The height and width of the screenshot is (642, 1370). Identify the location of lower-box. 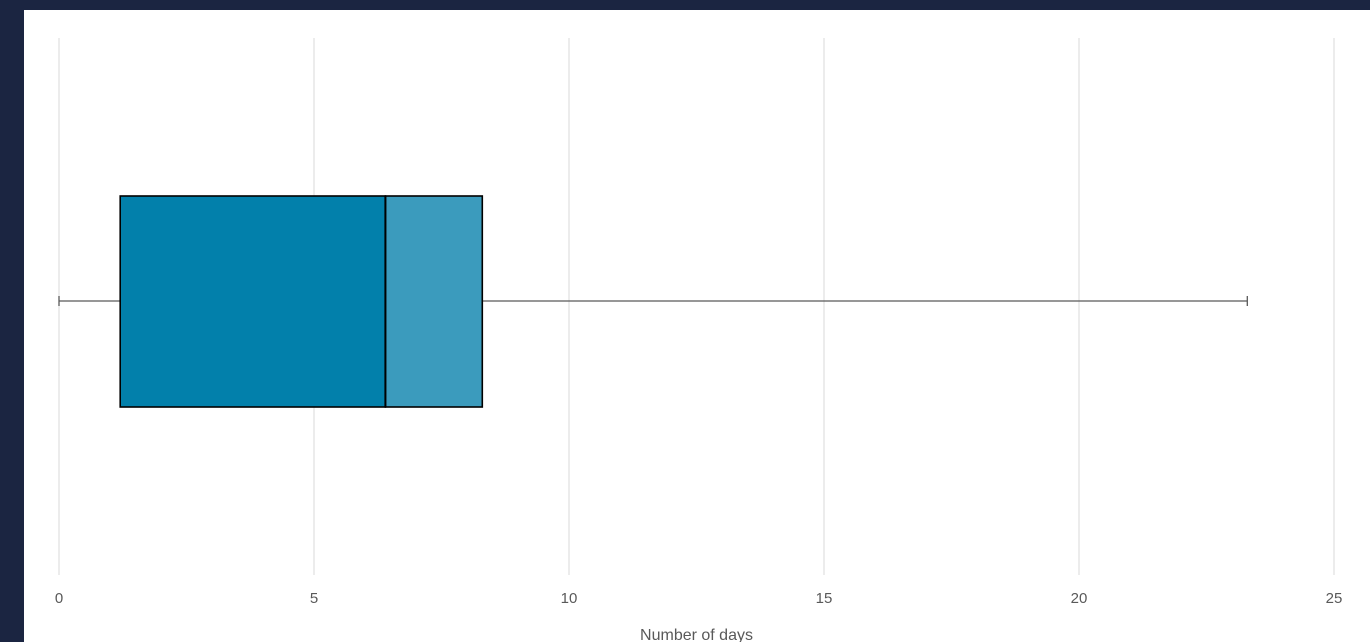
(253, 301).